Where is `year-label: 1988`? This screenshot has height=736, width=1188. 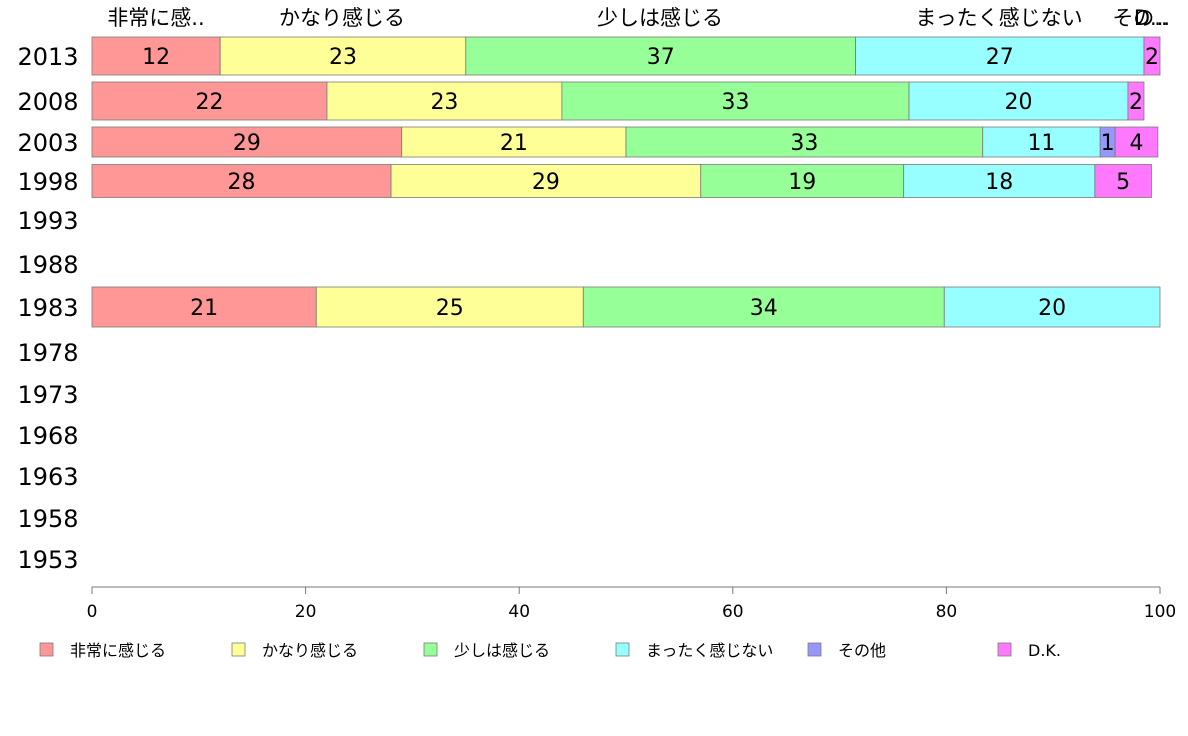 year-label: 1988 is located at coordinates (47, 265).